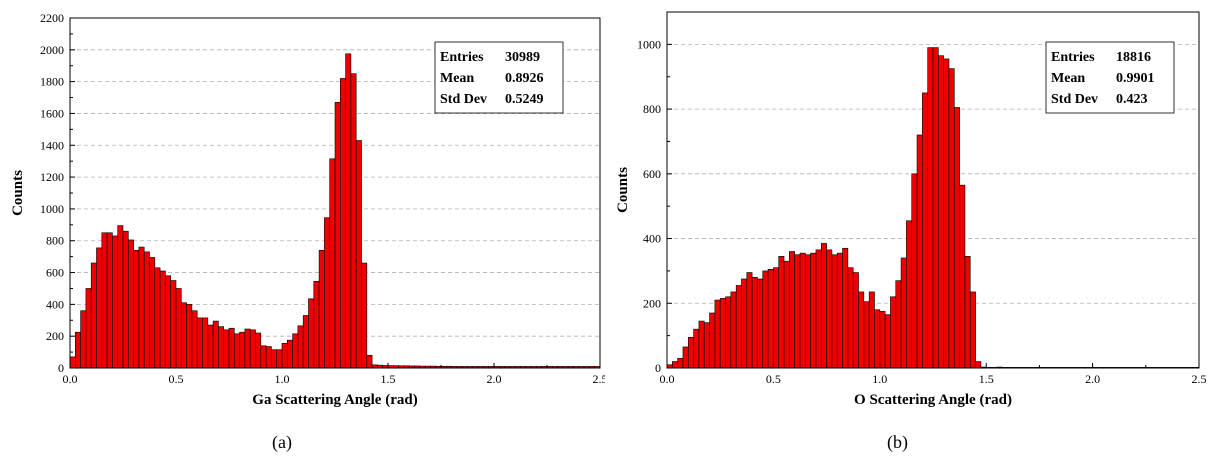 This screenshot has height=458, width=1211. What do you see at coordinates (879, 379) in the screenshot?
I see `x-tick-label: 1.0` at bounding box center [879, 379].